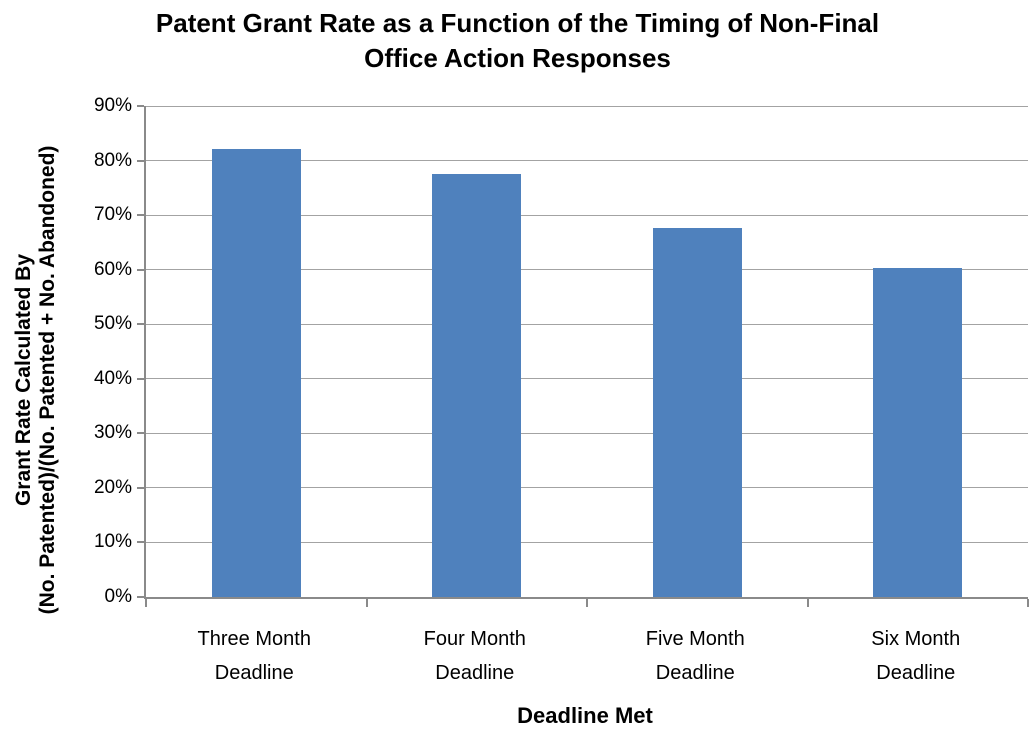 This screenshot has width=1035, height=741. I want to click on gridline-50%, so click(587, 324).